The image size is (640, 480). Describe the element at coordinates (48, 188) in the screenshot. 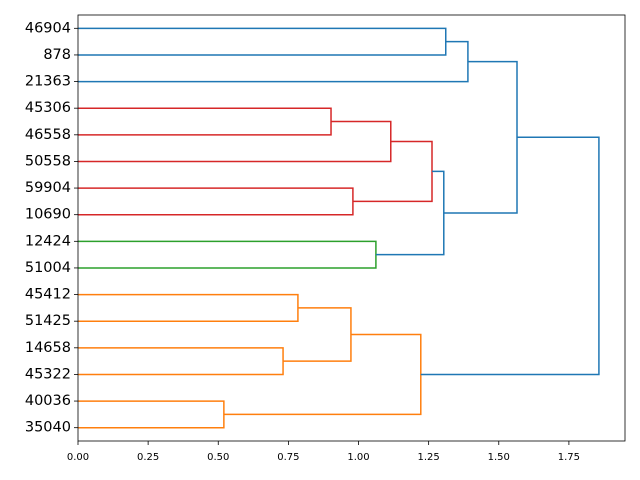

I see `leaf-label: 59904` at that location.